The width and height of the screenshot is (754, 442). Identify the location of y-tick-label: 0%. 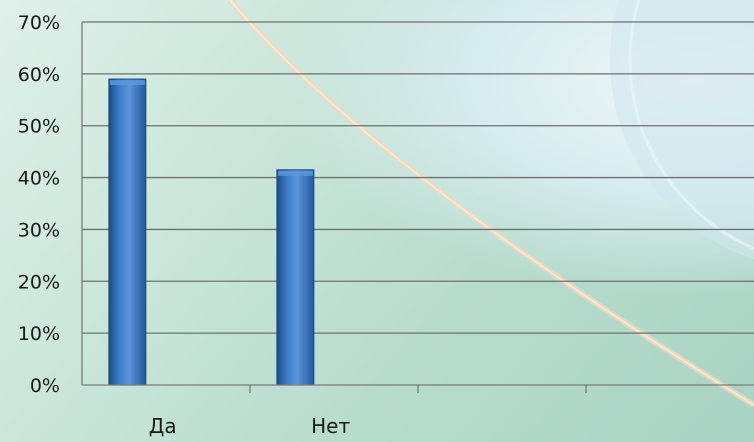
(45, 386).